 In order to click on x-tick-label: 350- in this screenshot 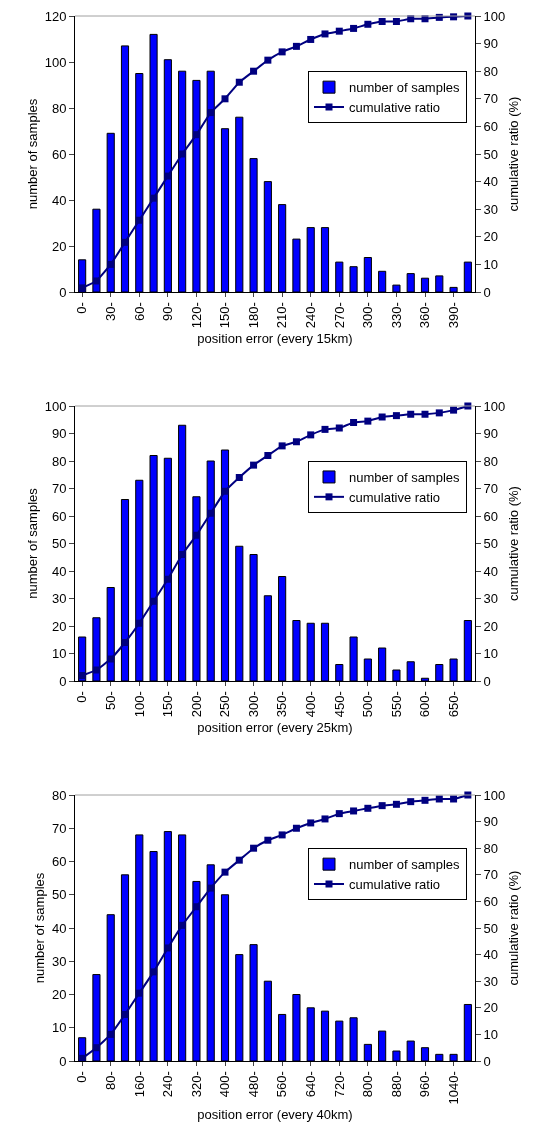, I will do `click(282, 704)`.